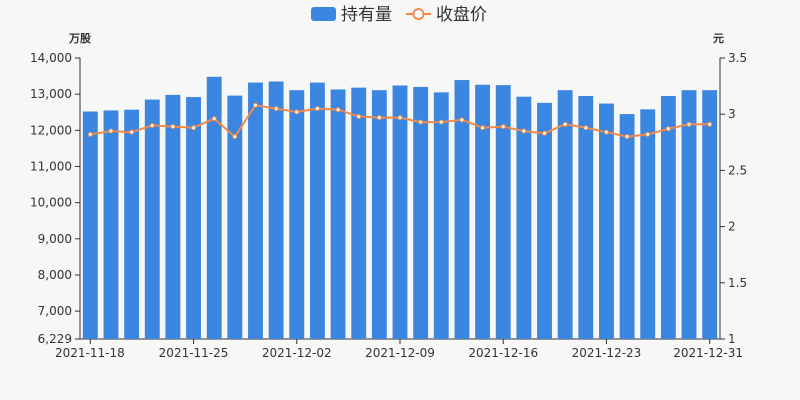 The image size is (800, 400). Describe the element at coordinates (323, 14) in the screenshot. I see `legend-bar-swatch` at that location.